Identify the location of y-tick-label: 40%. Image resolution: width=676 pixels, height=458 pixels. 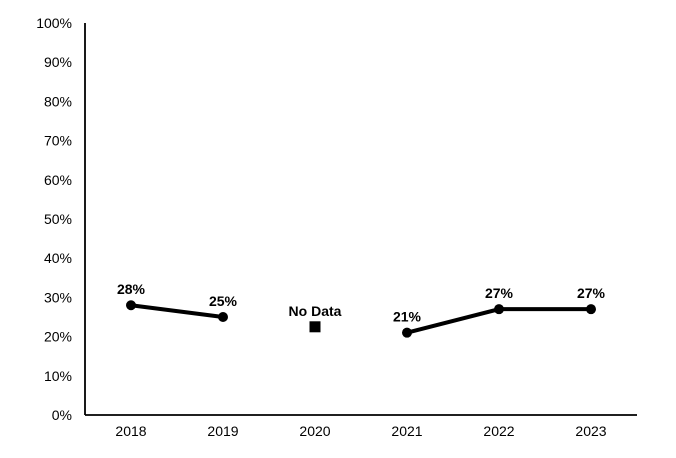
(58, 258).